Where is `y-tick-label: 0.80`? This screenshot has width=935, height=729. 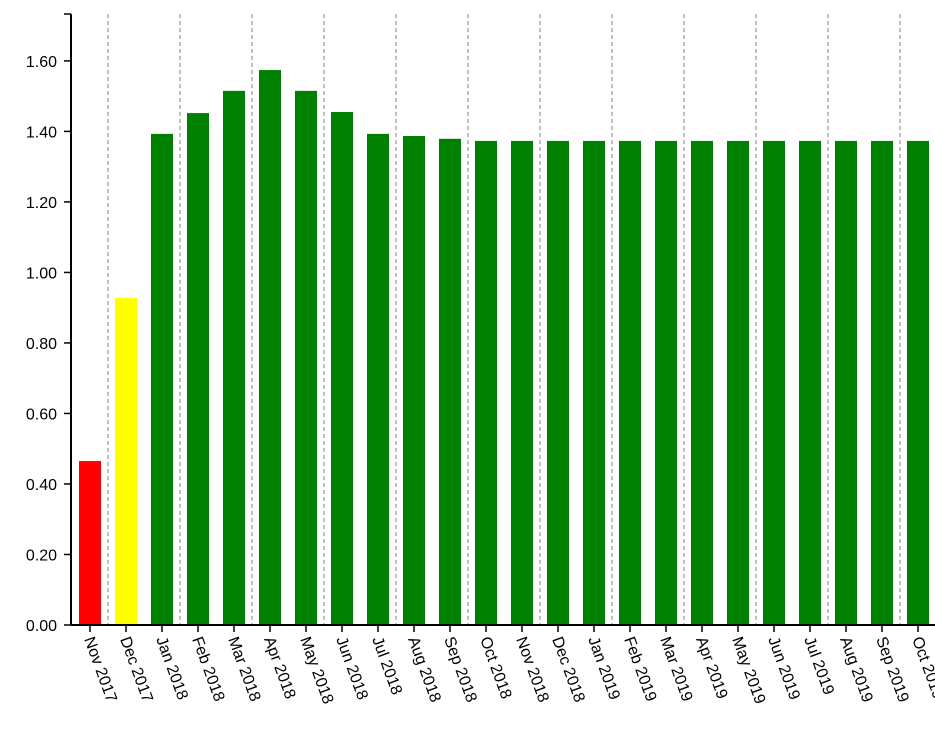
y-tick-label: 0.80 is located at coordinates (41, 344).